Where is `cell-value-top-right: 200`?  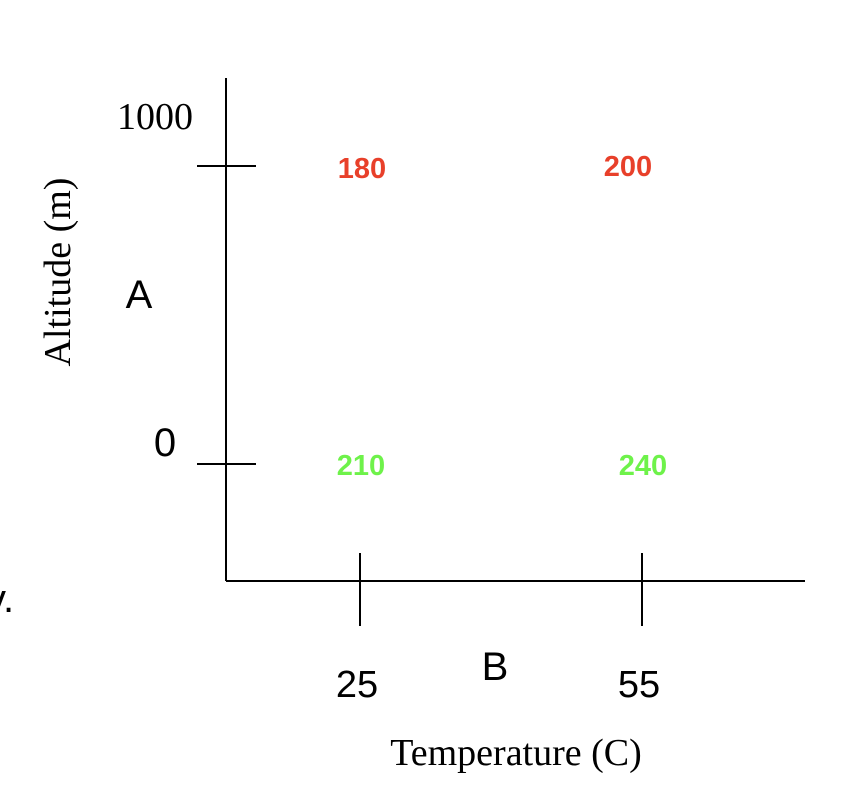
cell-value-top-right: 200 is located at coordinates (628, 167).